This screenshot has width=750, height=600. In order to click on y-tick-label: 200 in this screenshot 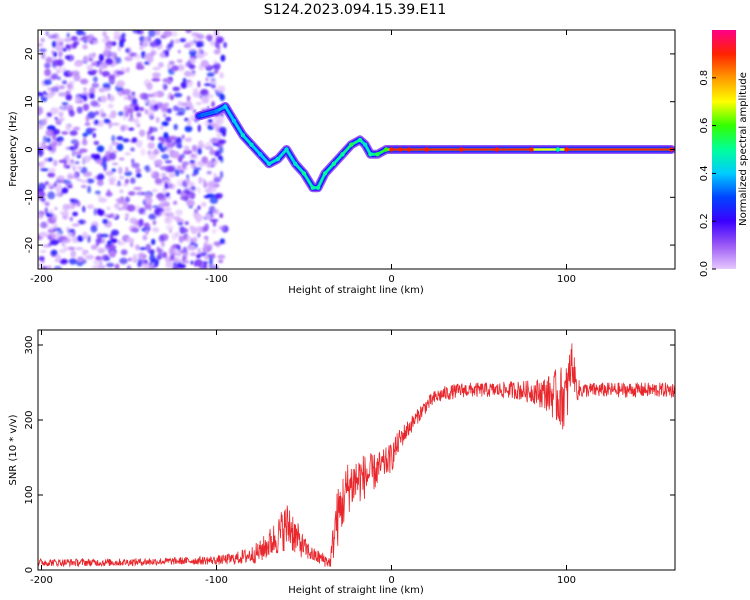, I will do `click(29, 419)`.